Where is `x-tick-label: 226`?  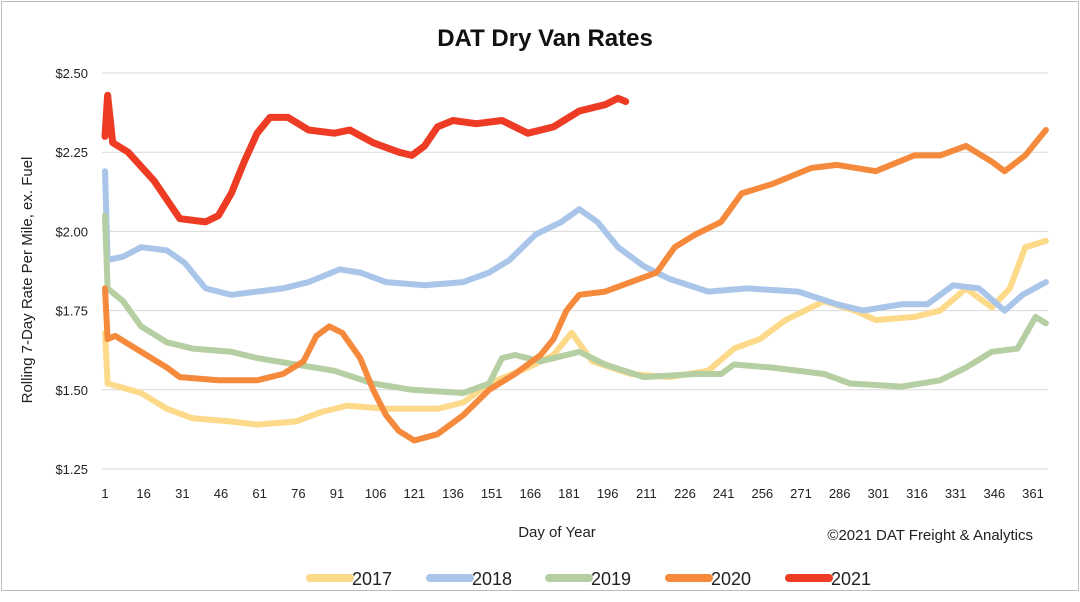 x-tick-label: 226 is located at coordinates (685, 493).